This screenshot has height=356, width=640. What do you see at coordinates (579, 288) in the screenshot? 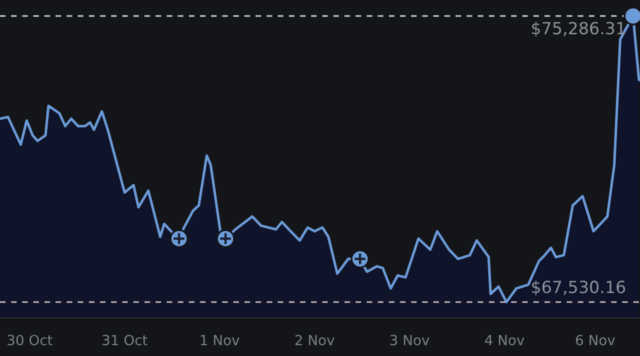
I see `ref-line-label: $67,530.16` at bounding box center [579, 288].